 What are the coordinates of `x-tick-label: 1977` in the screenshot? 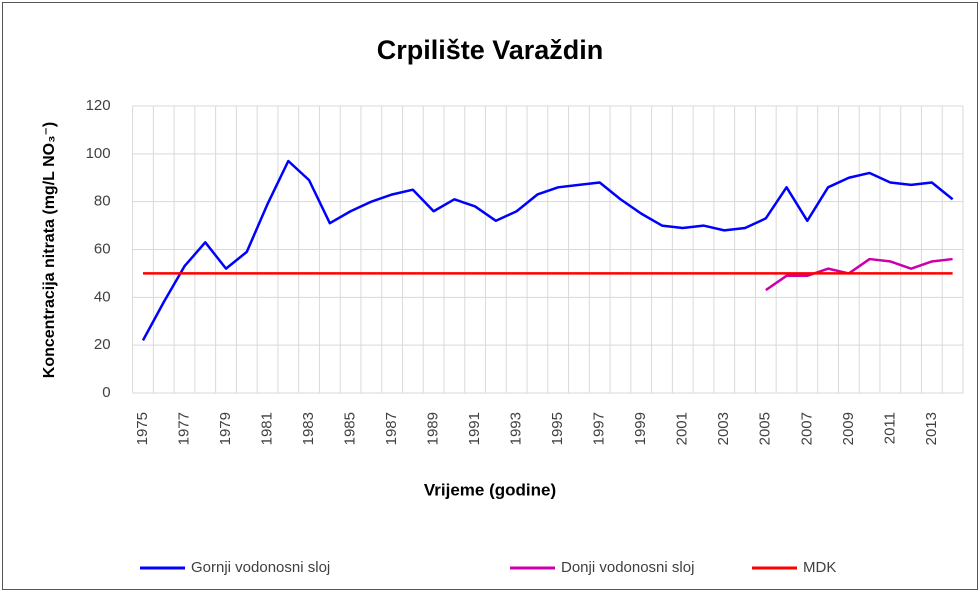 It's located at (183, 428).